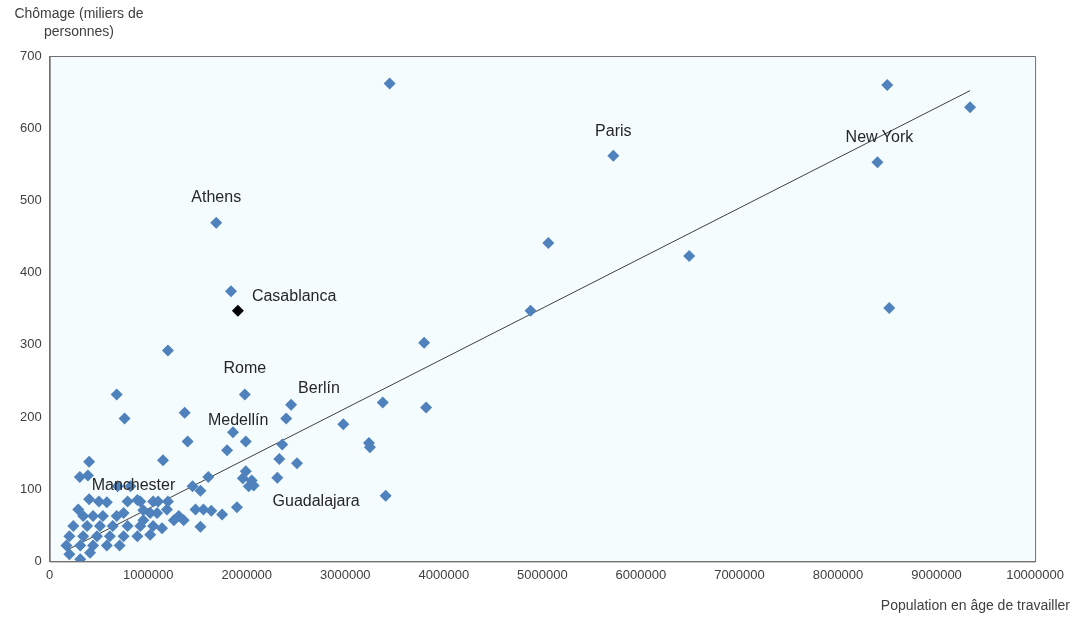 The image size is (1078, 619). What do you see at coordinates (38, 560) in the screenshot?
I see `y-tick-label: 0` at bounding box center [38, 560].